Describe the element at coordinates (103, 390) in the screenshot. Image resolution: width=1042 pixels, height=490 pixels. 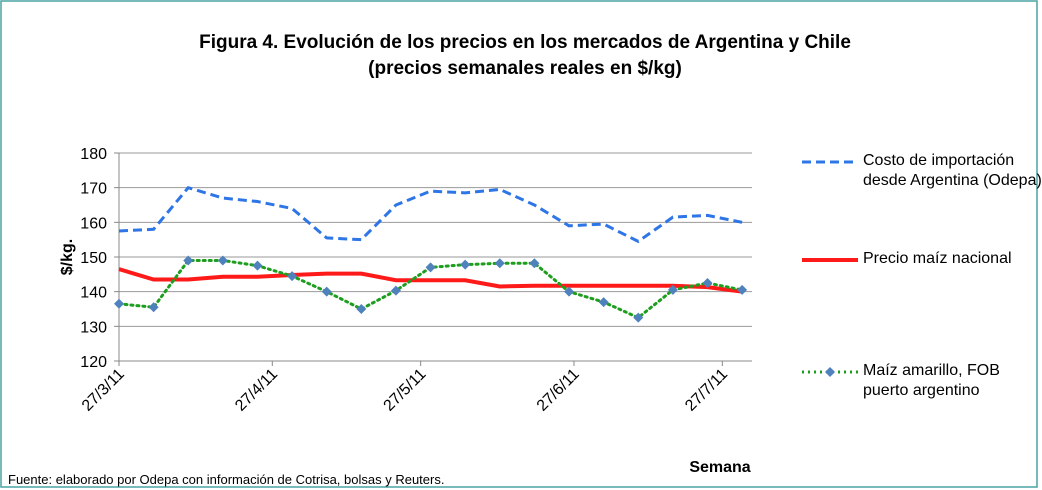
I see `x-tick-label: 27/3/11` at that location.